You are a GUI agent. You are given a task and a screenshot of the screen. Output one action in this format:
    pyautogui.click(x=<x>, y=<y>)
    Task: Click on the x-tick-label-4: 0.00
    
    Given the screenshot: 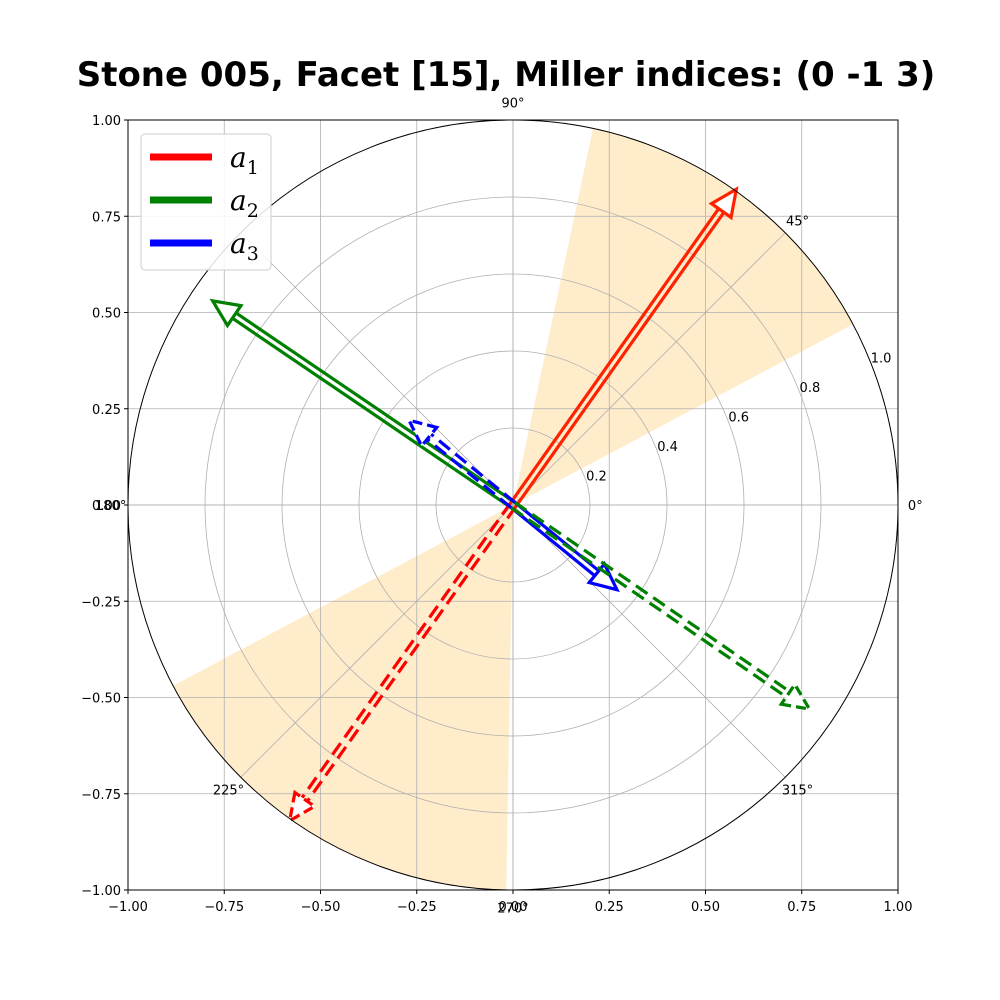 What is the action you would take?
    pyautogui.click(x=513, y=907)
    